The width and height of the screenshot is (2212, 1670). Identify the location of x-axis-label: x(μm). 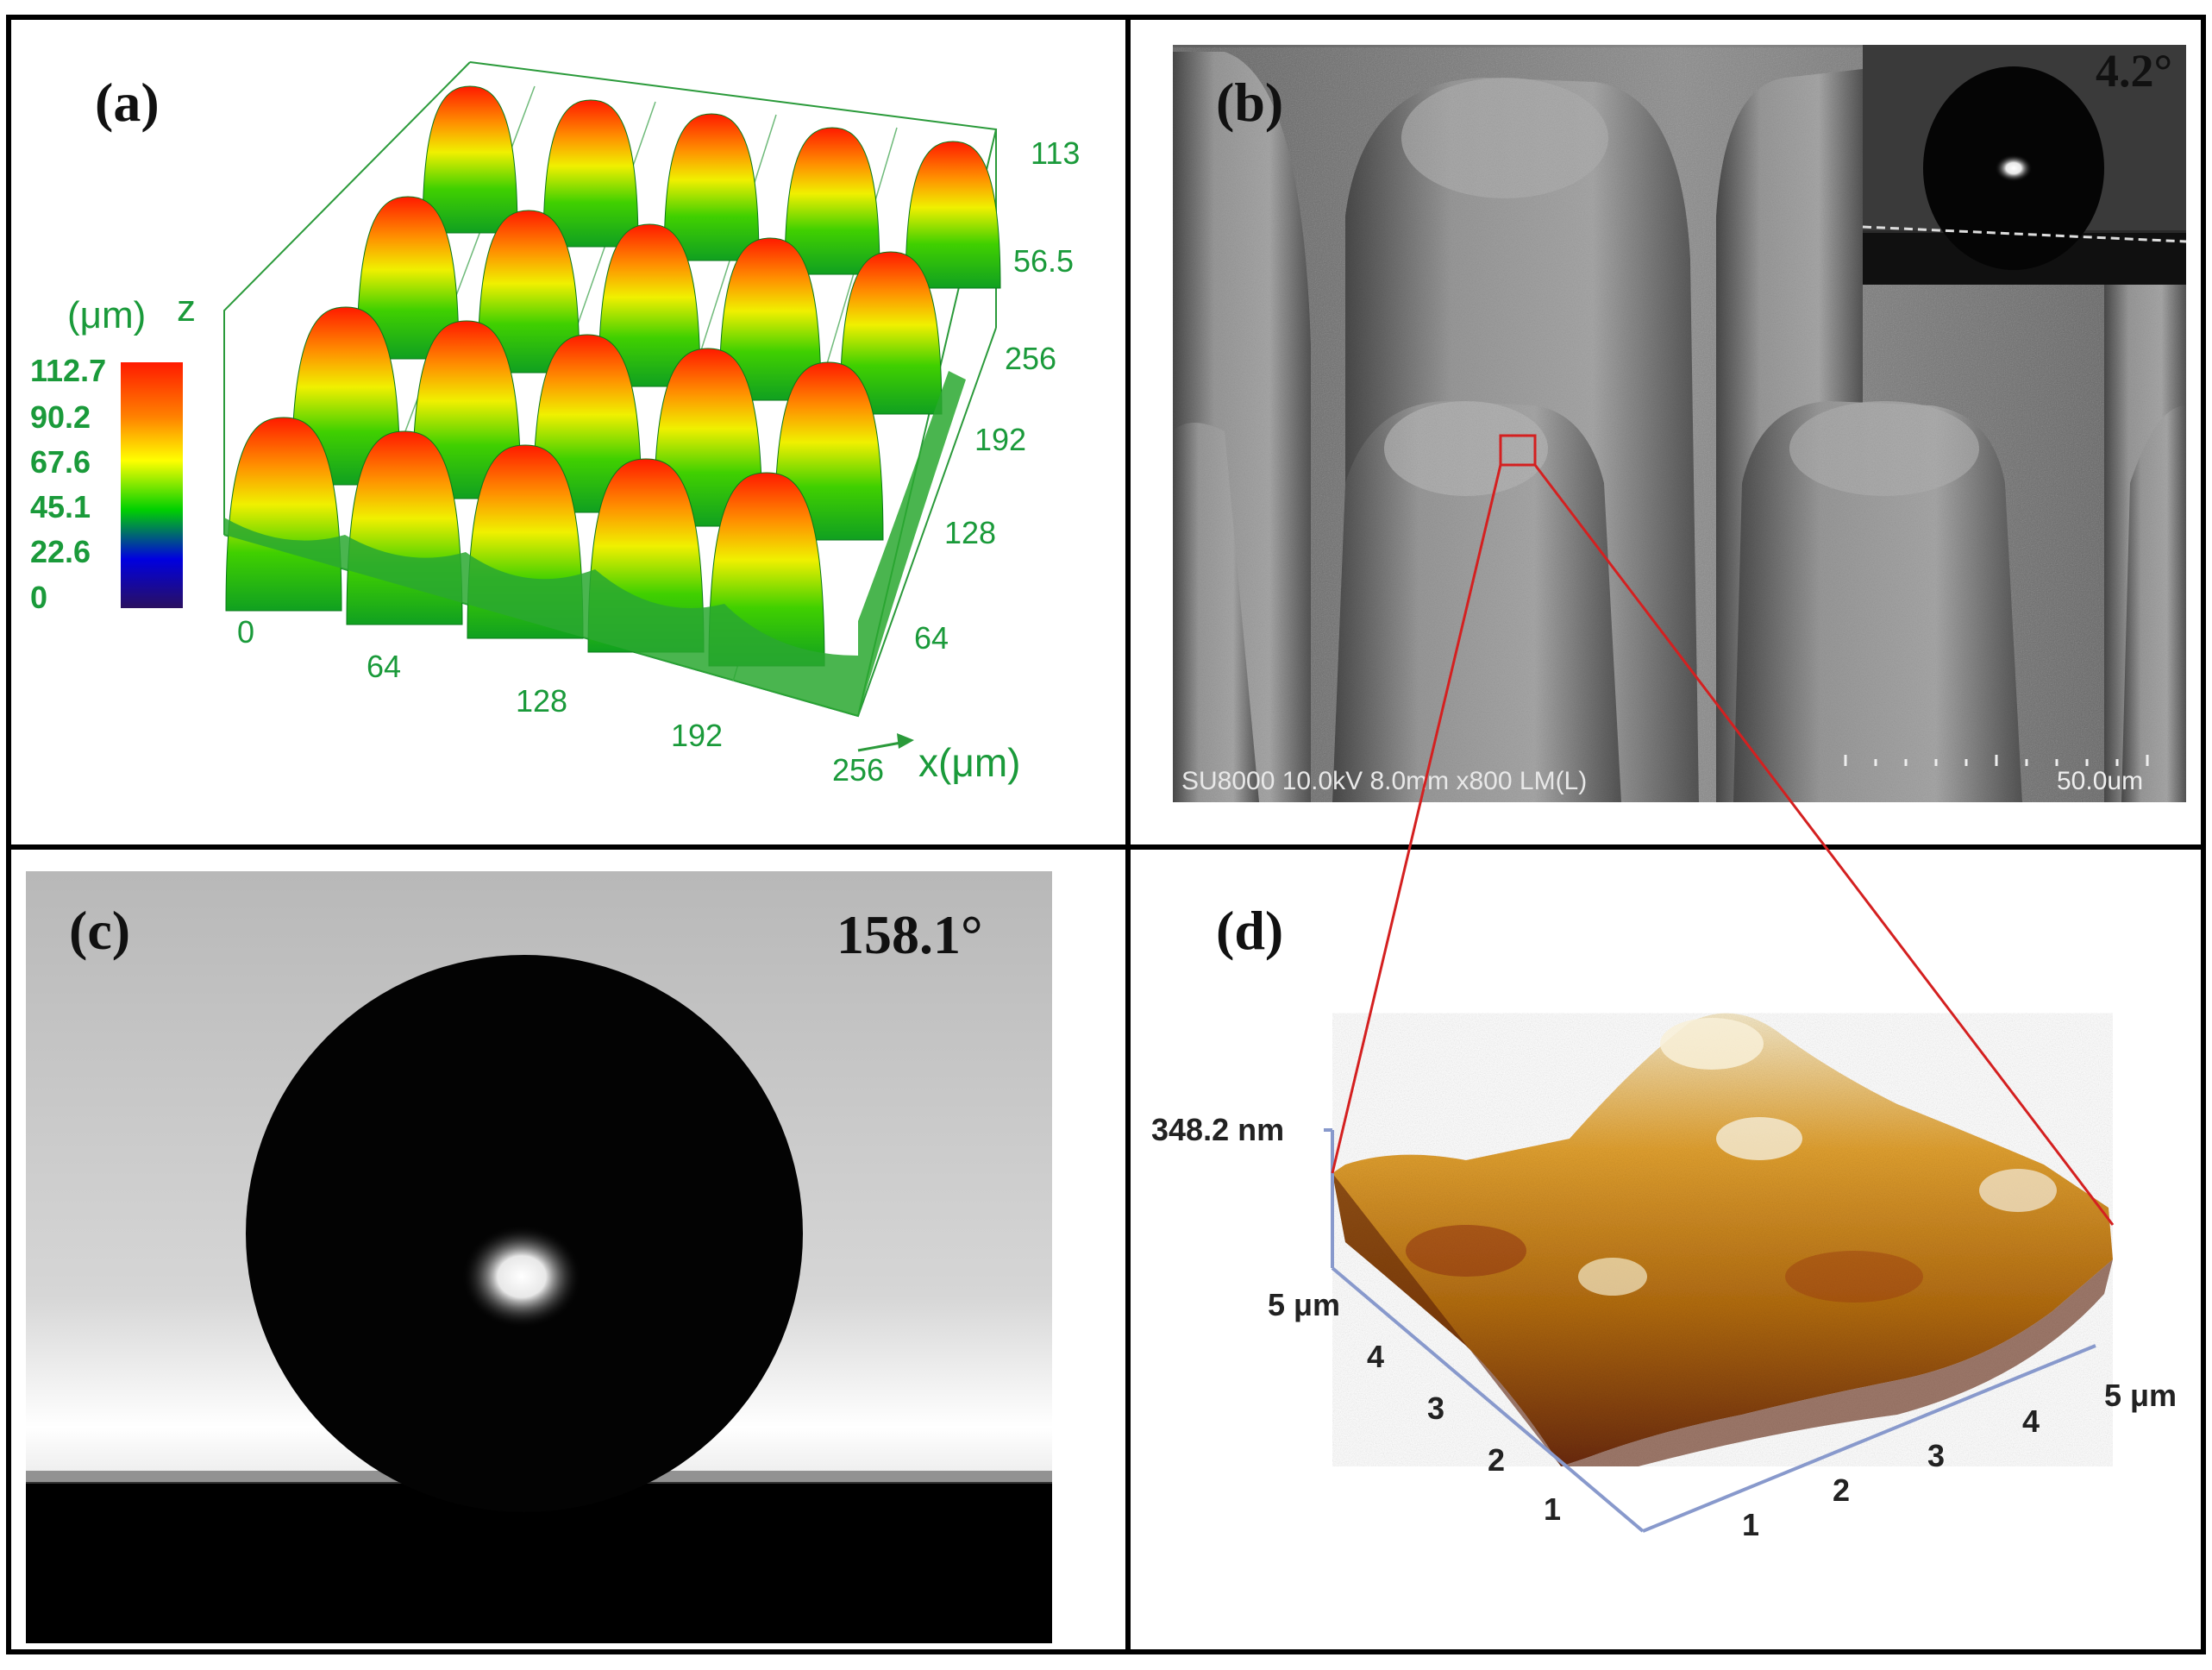
(969, 762).